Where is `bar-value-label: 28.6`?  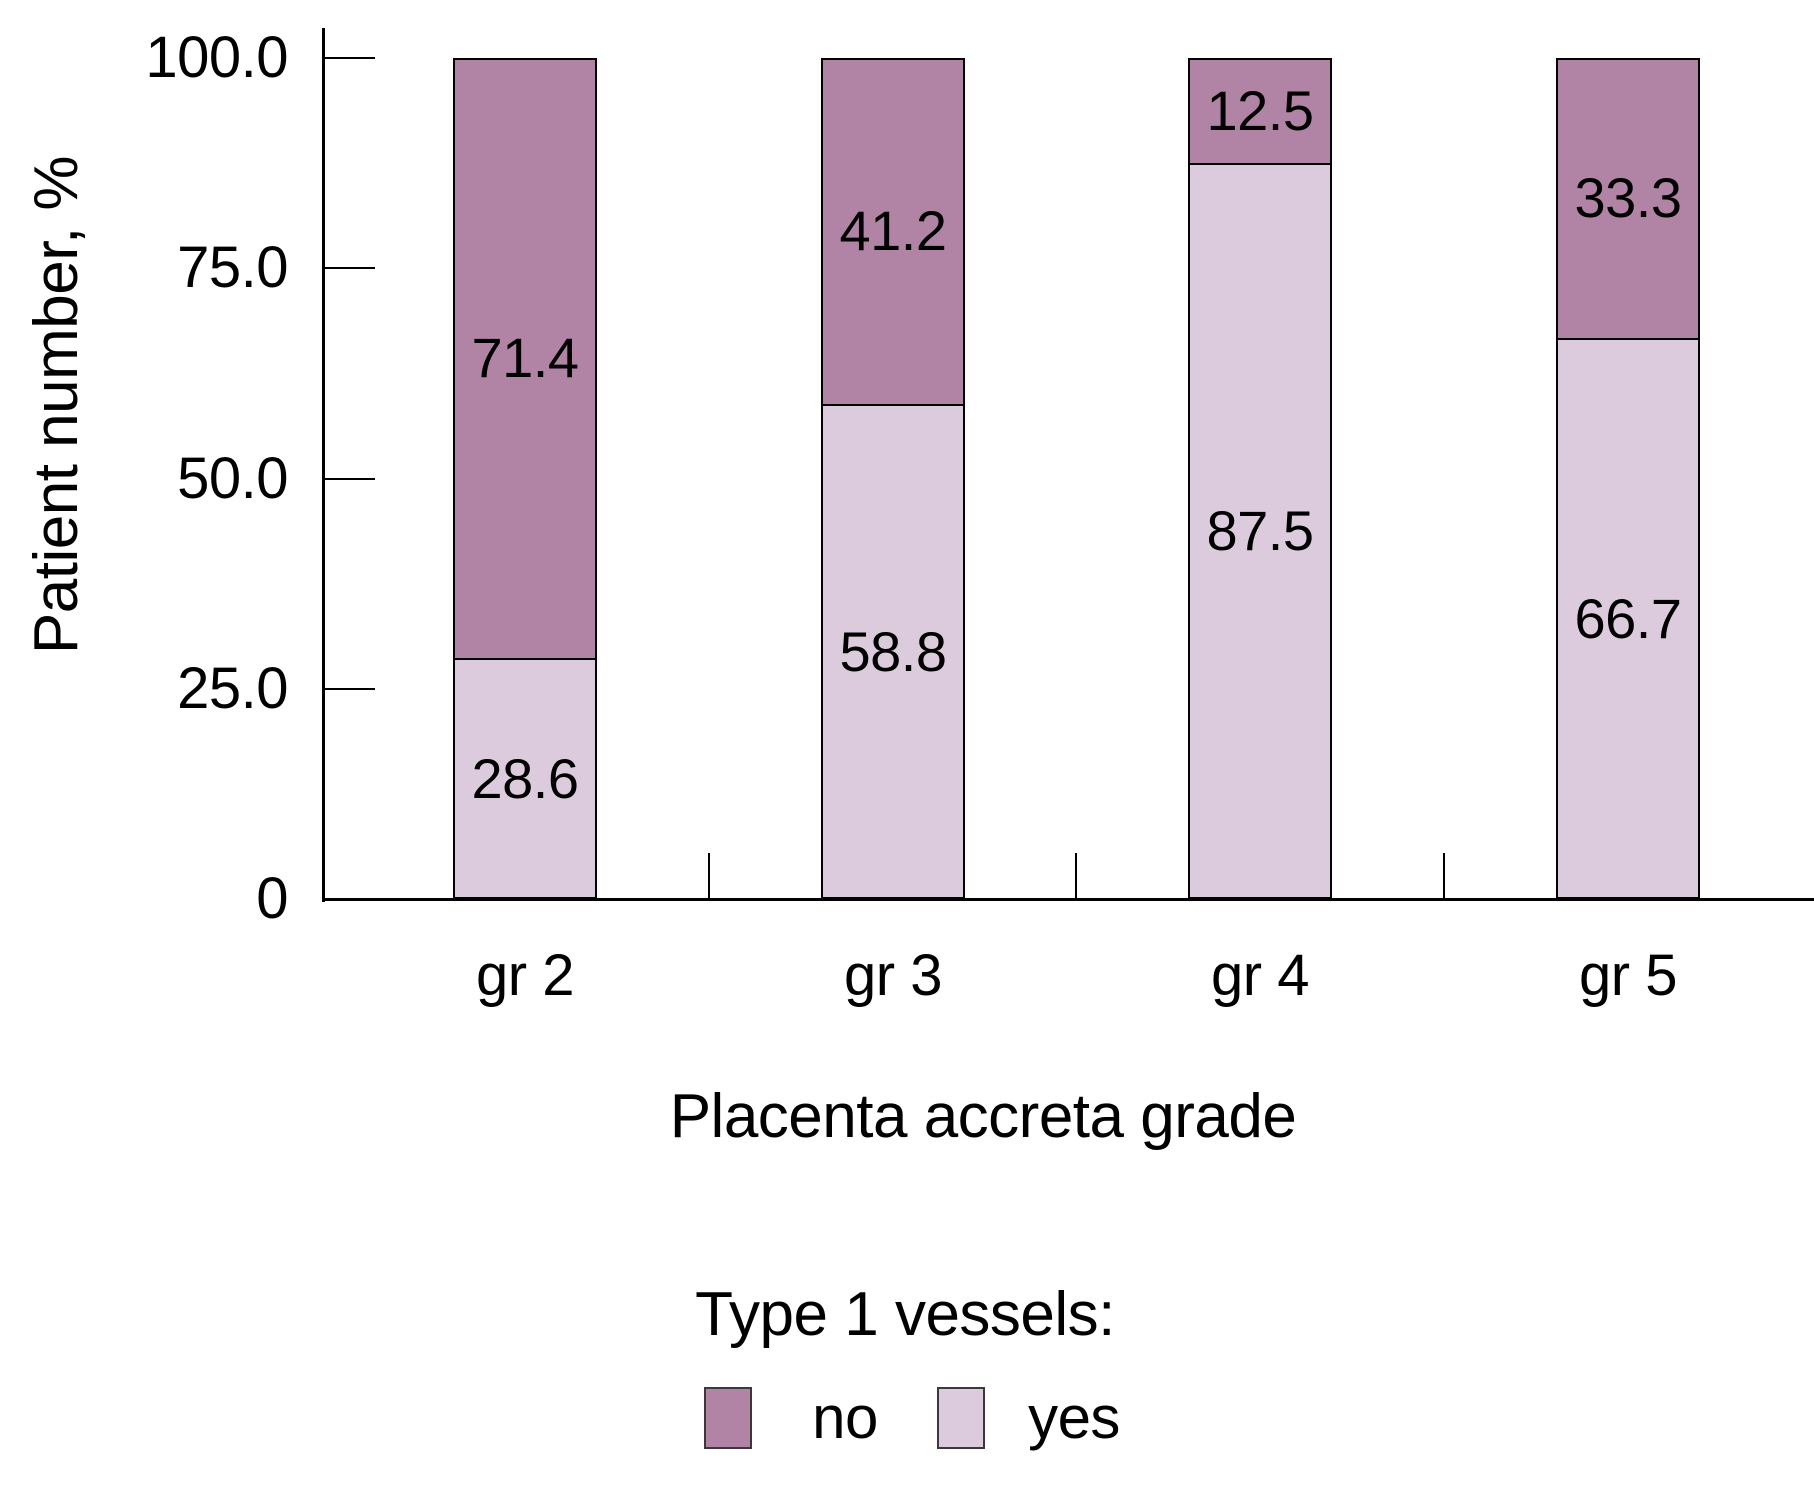 bar-value-label: 28.6 is located at coordinates (525, 778).